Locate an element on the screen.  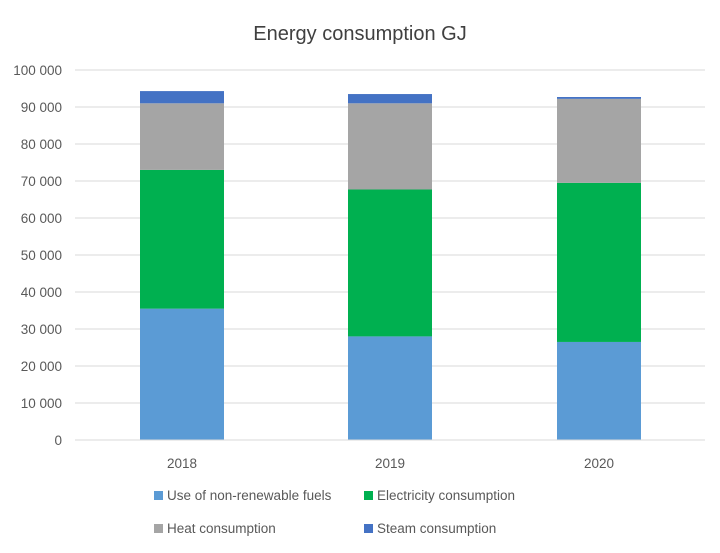
bar-stack-2018 is located at coordinates (182, 265).